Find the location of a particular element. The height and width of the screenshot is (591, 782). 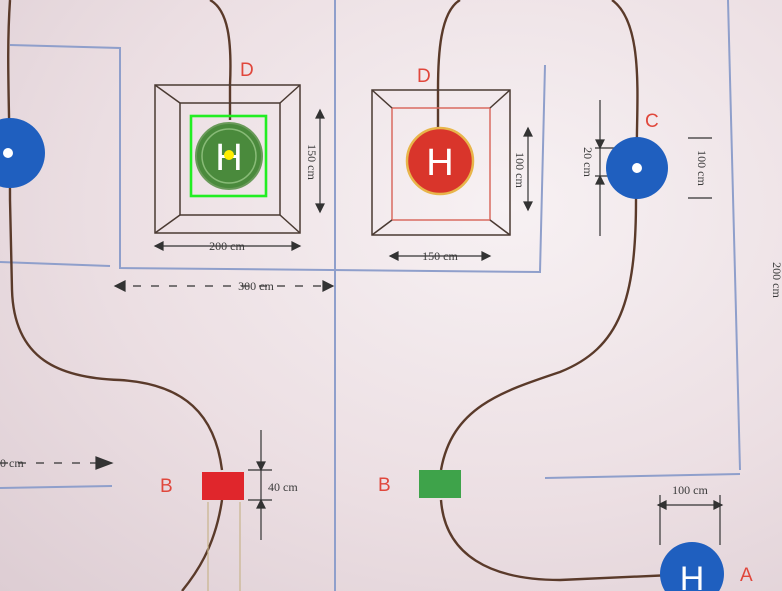

helipad-right-tag: D is located at coordinates (424, 76).